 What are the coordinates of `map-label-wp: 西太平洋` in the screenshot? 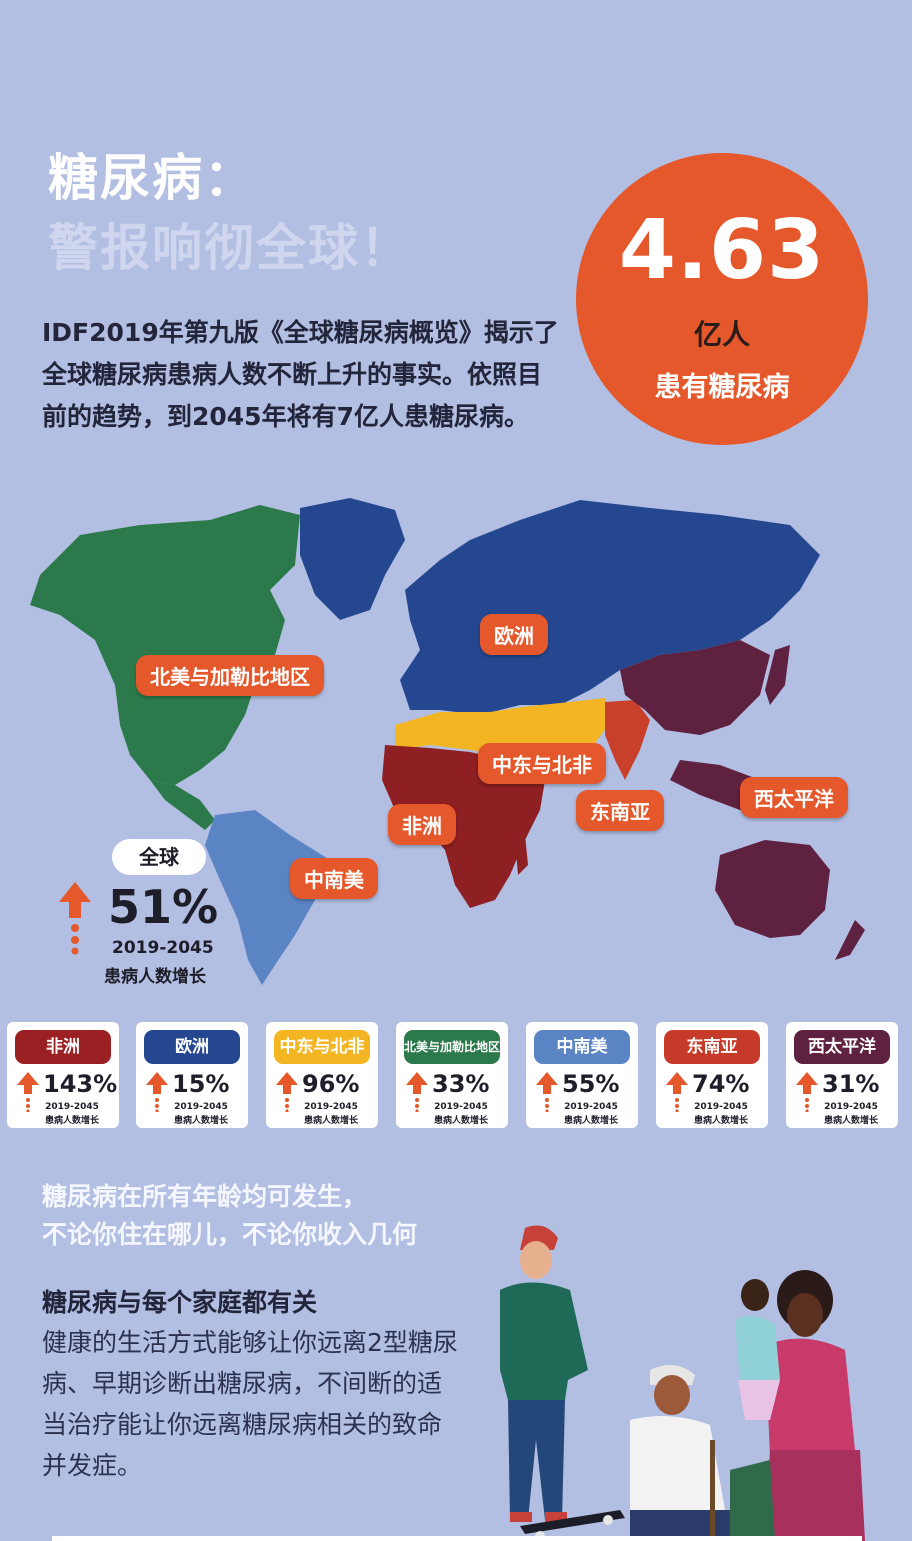 It's located at (794, 797).